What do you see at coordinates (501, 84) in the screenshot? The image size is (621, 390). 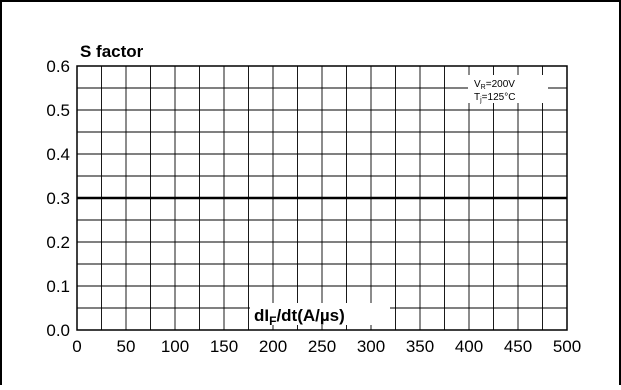 I see `condition-vr-rest: =200V` at bounding box center [501, 84].